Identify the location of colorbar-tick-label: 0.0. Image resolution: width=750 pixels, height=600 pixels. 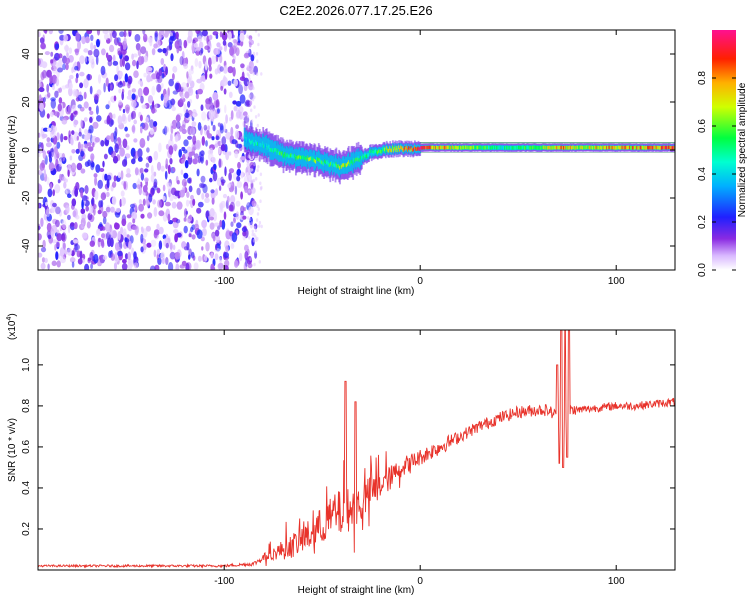
(702, 270).